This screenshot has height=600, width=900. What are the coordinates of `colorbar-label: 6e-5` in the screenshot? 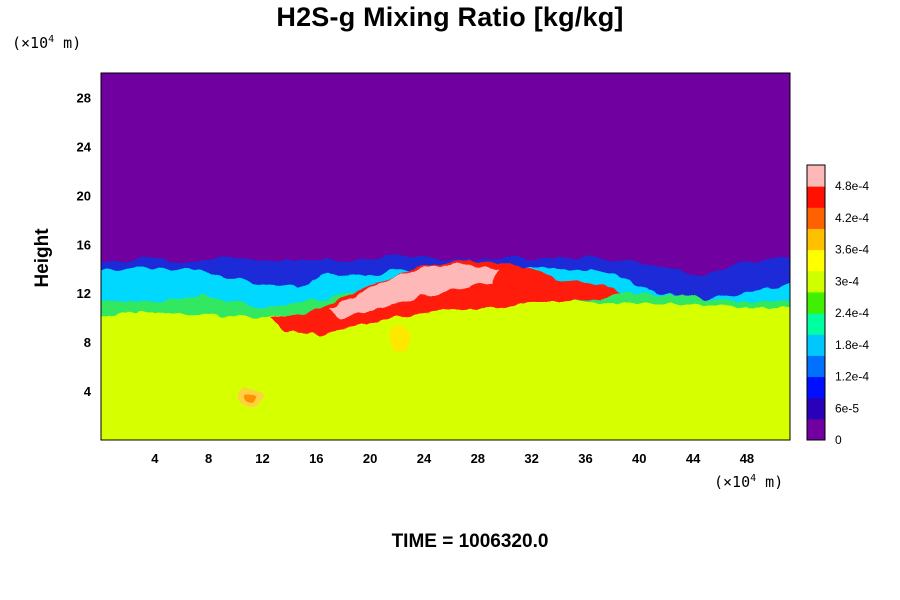 It's located at (847, 408).